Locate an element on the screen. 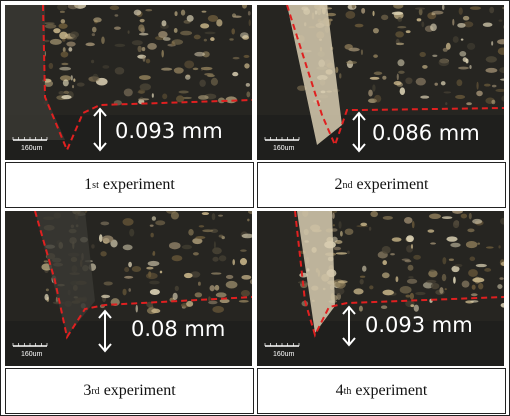  caption-suffix: th is located at coordinates (347, 391).